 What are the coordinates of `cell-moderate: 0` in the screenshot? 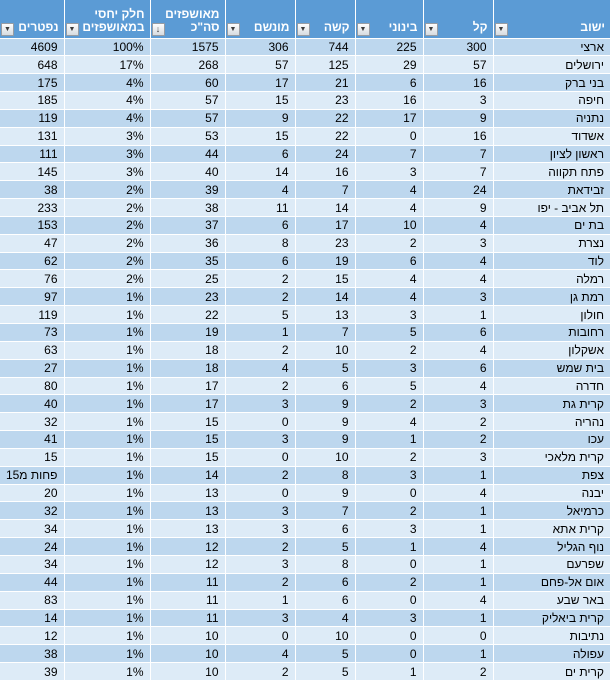 It's located at (388, 493).